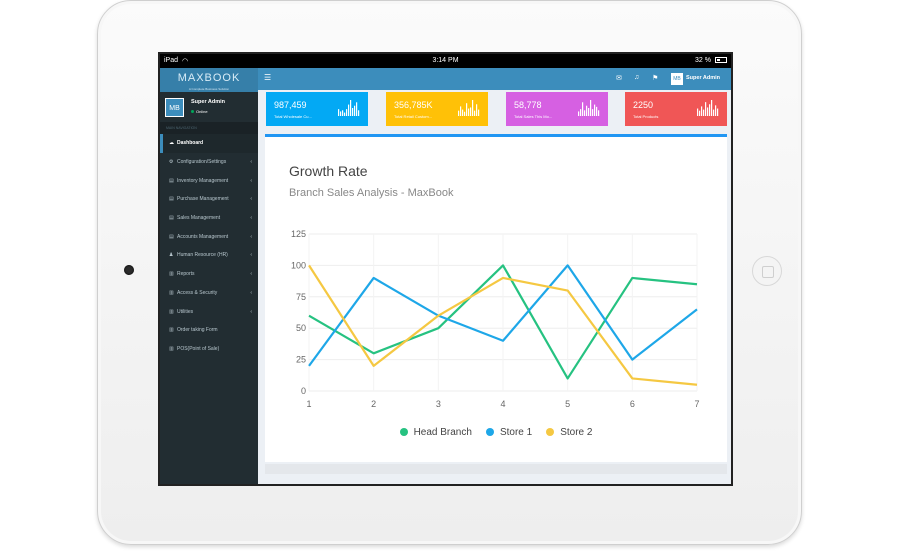 Image resolution: width=912 pixels, height=551 pixels. I want to click on sidebar-item-order-taking-form: ▥ Order taking Form, so click(209, 330).